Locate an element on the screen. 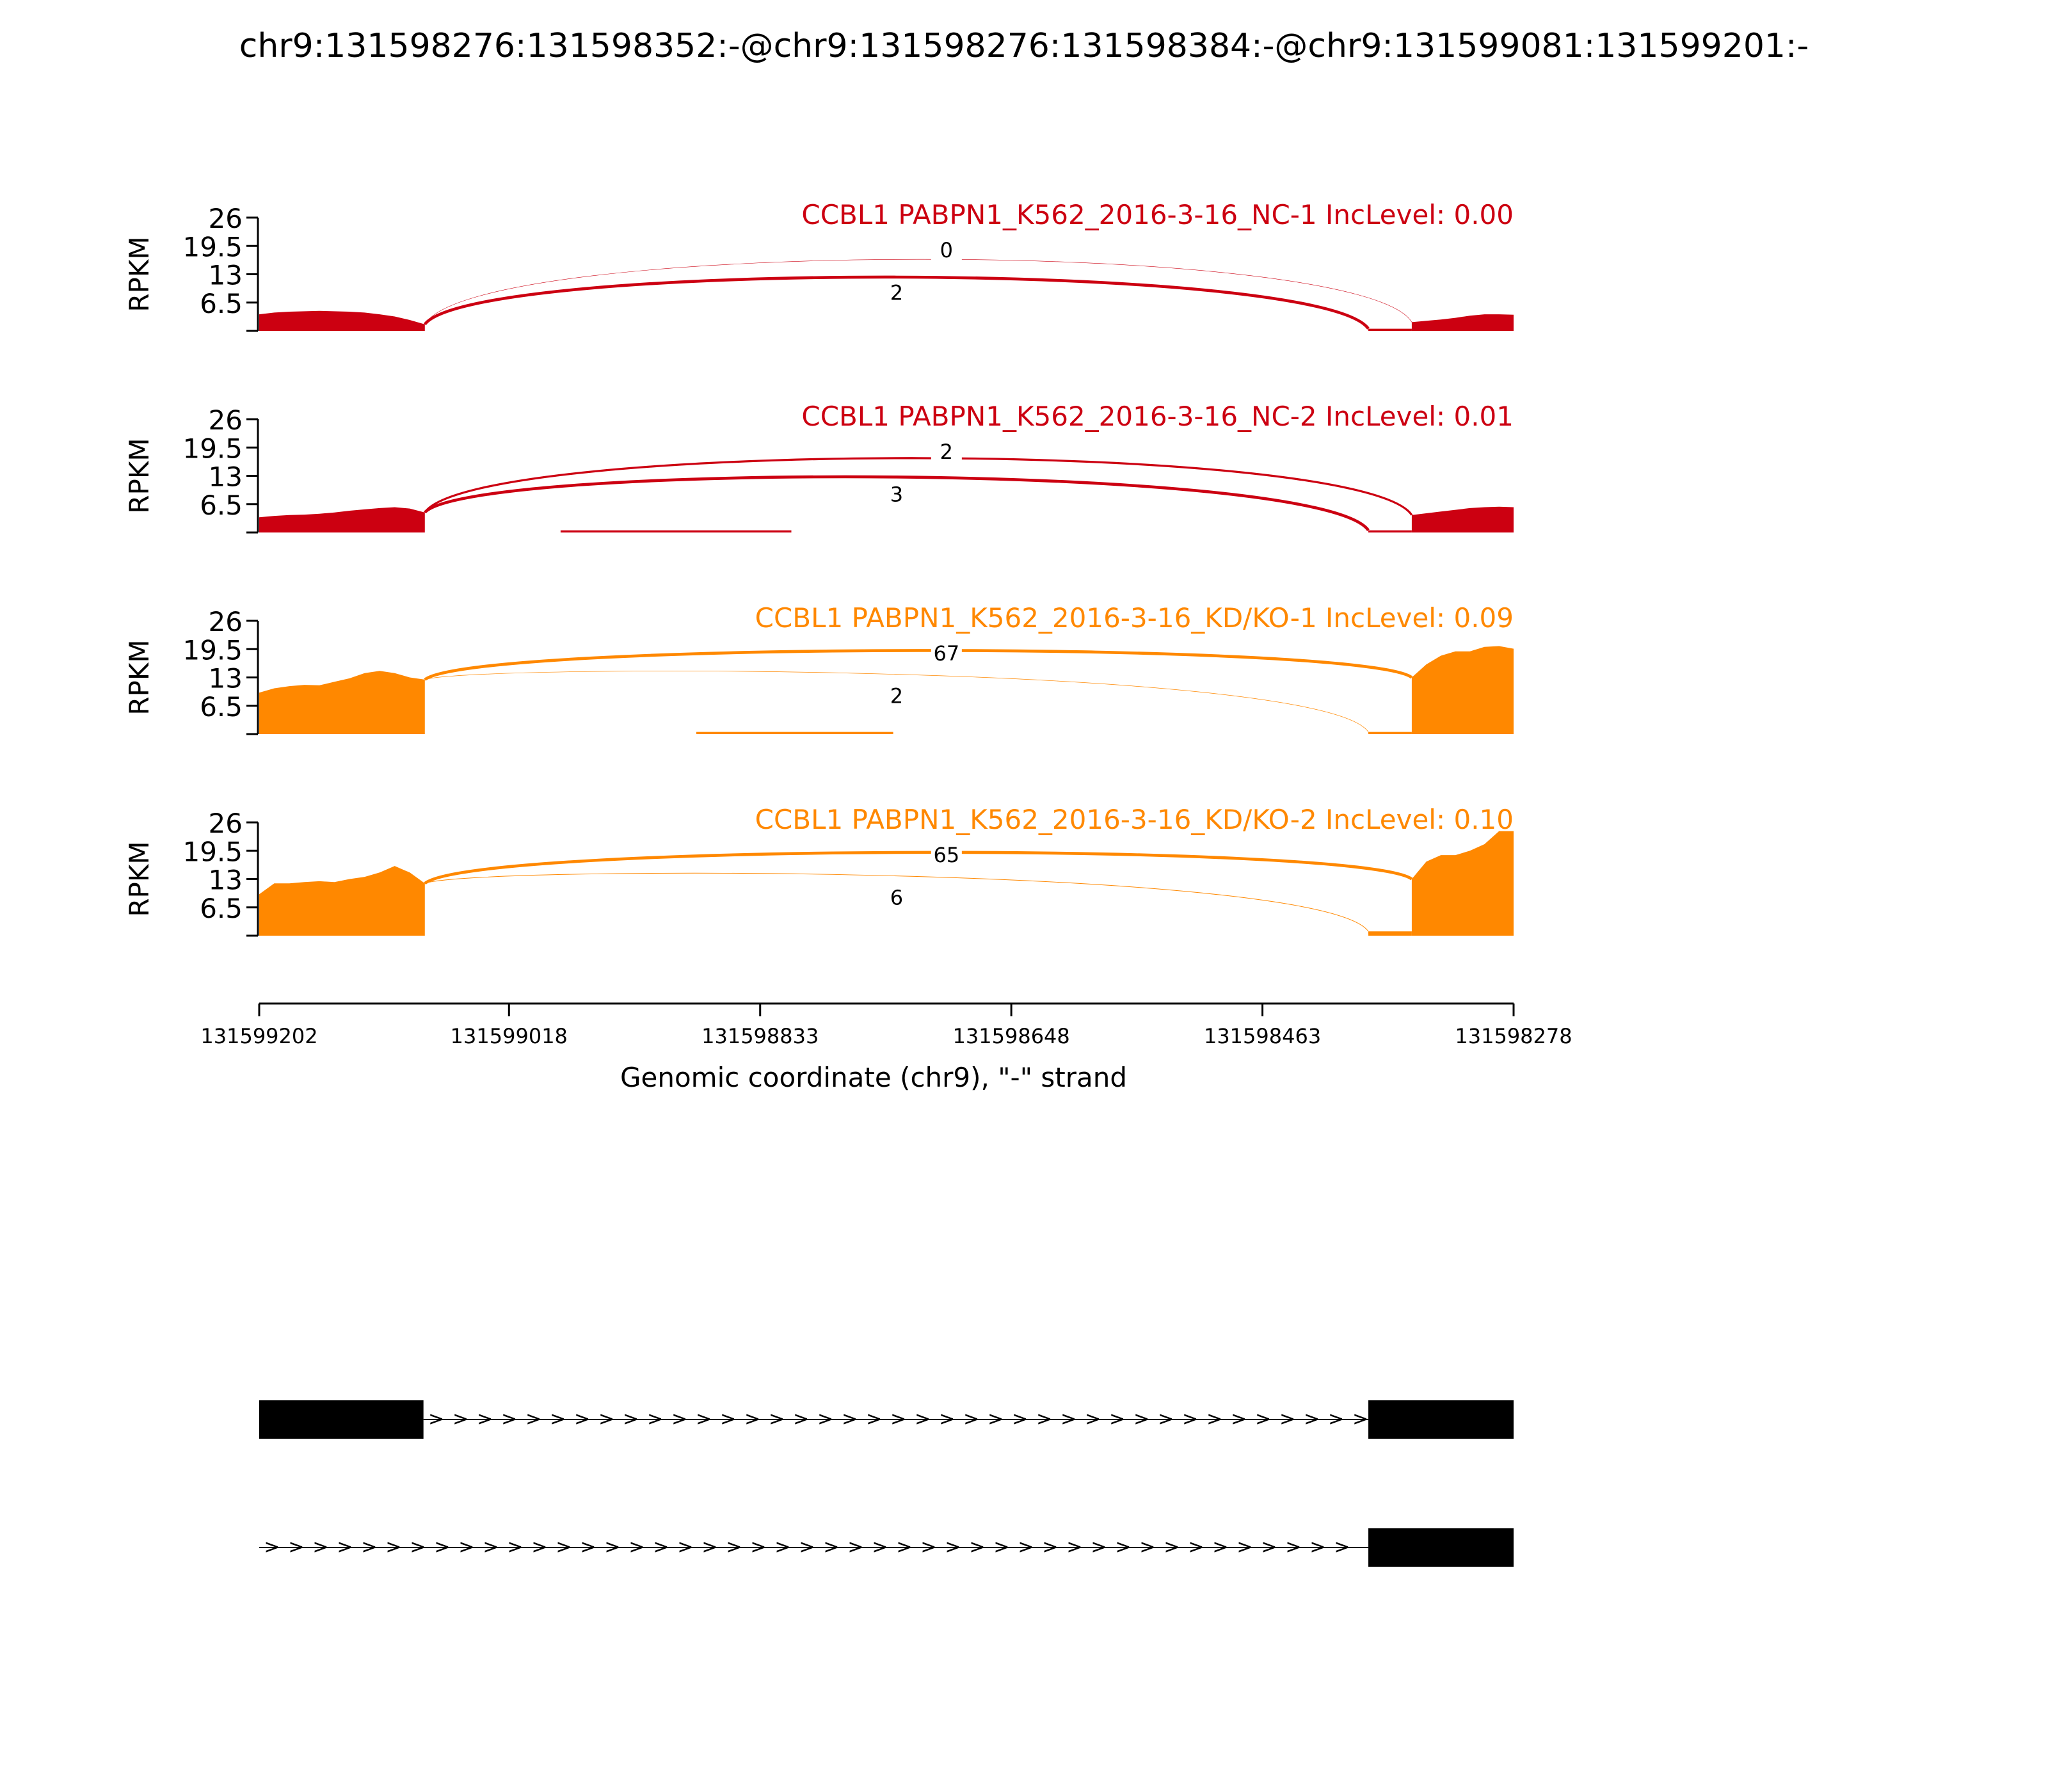  x-tick-label: 131598463 is located at coordinates (1262, 1036).